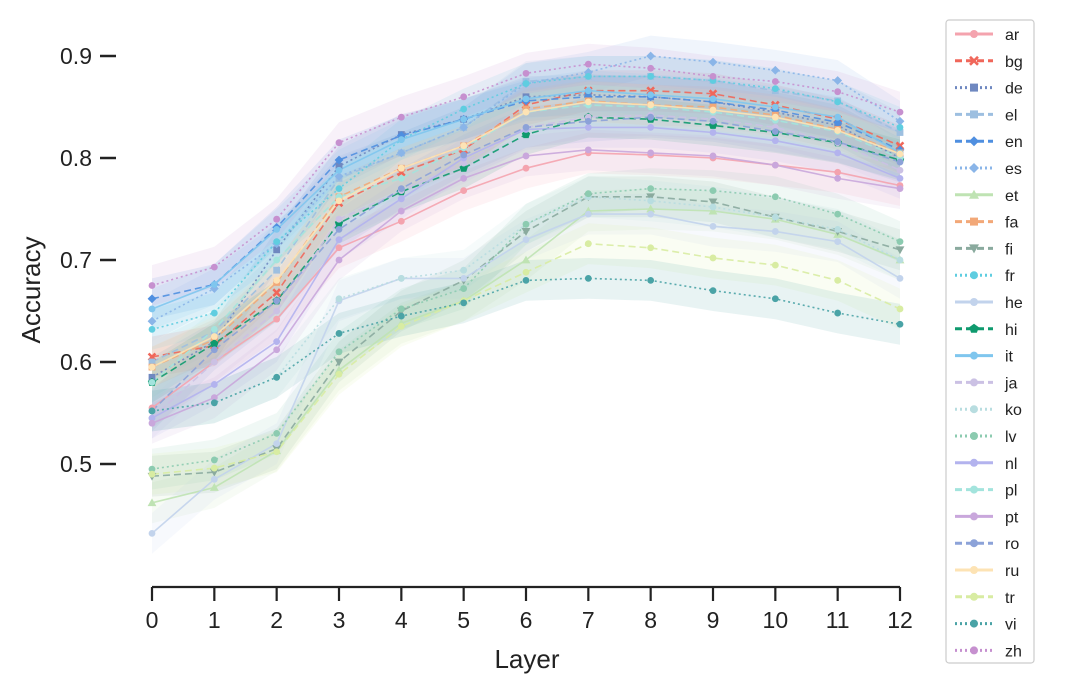 Image resolution: width=1080 pixels, height=683 pixels. Describe the element at coordinates (526, 659) in the screenshot. I see `x-axis-title: Layer` at that location.